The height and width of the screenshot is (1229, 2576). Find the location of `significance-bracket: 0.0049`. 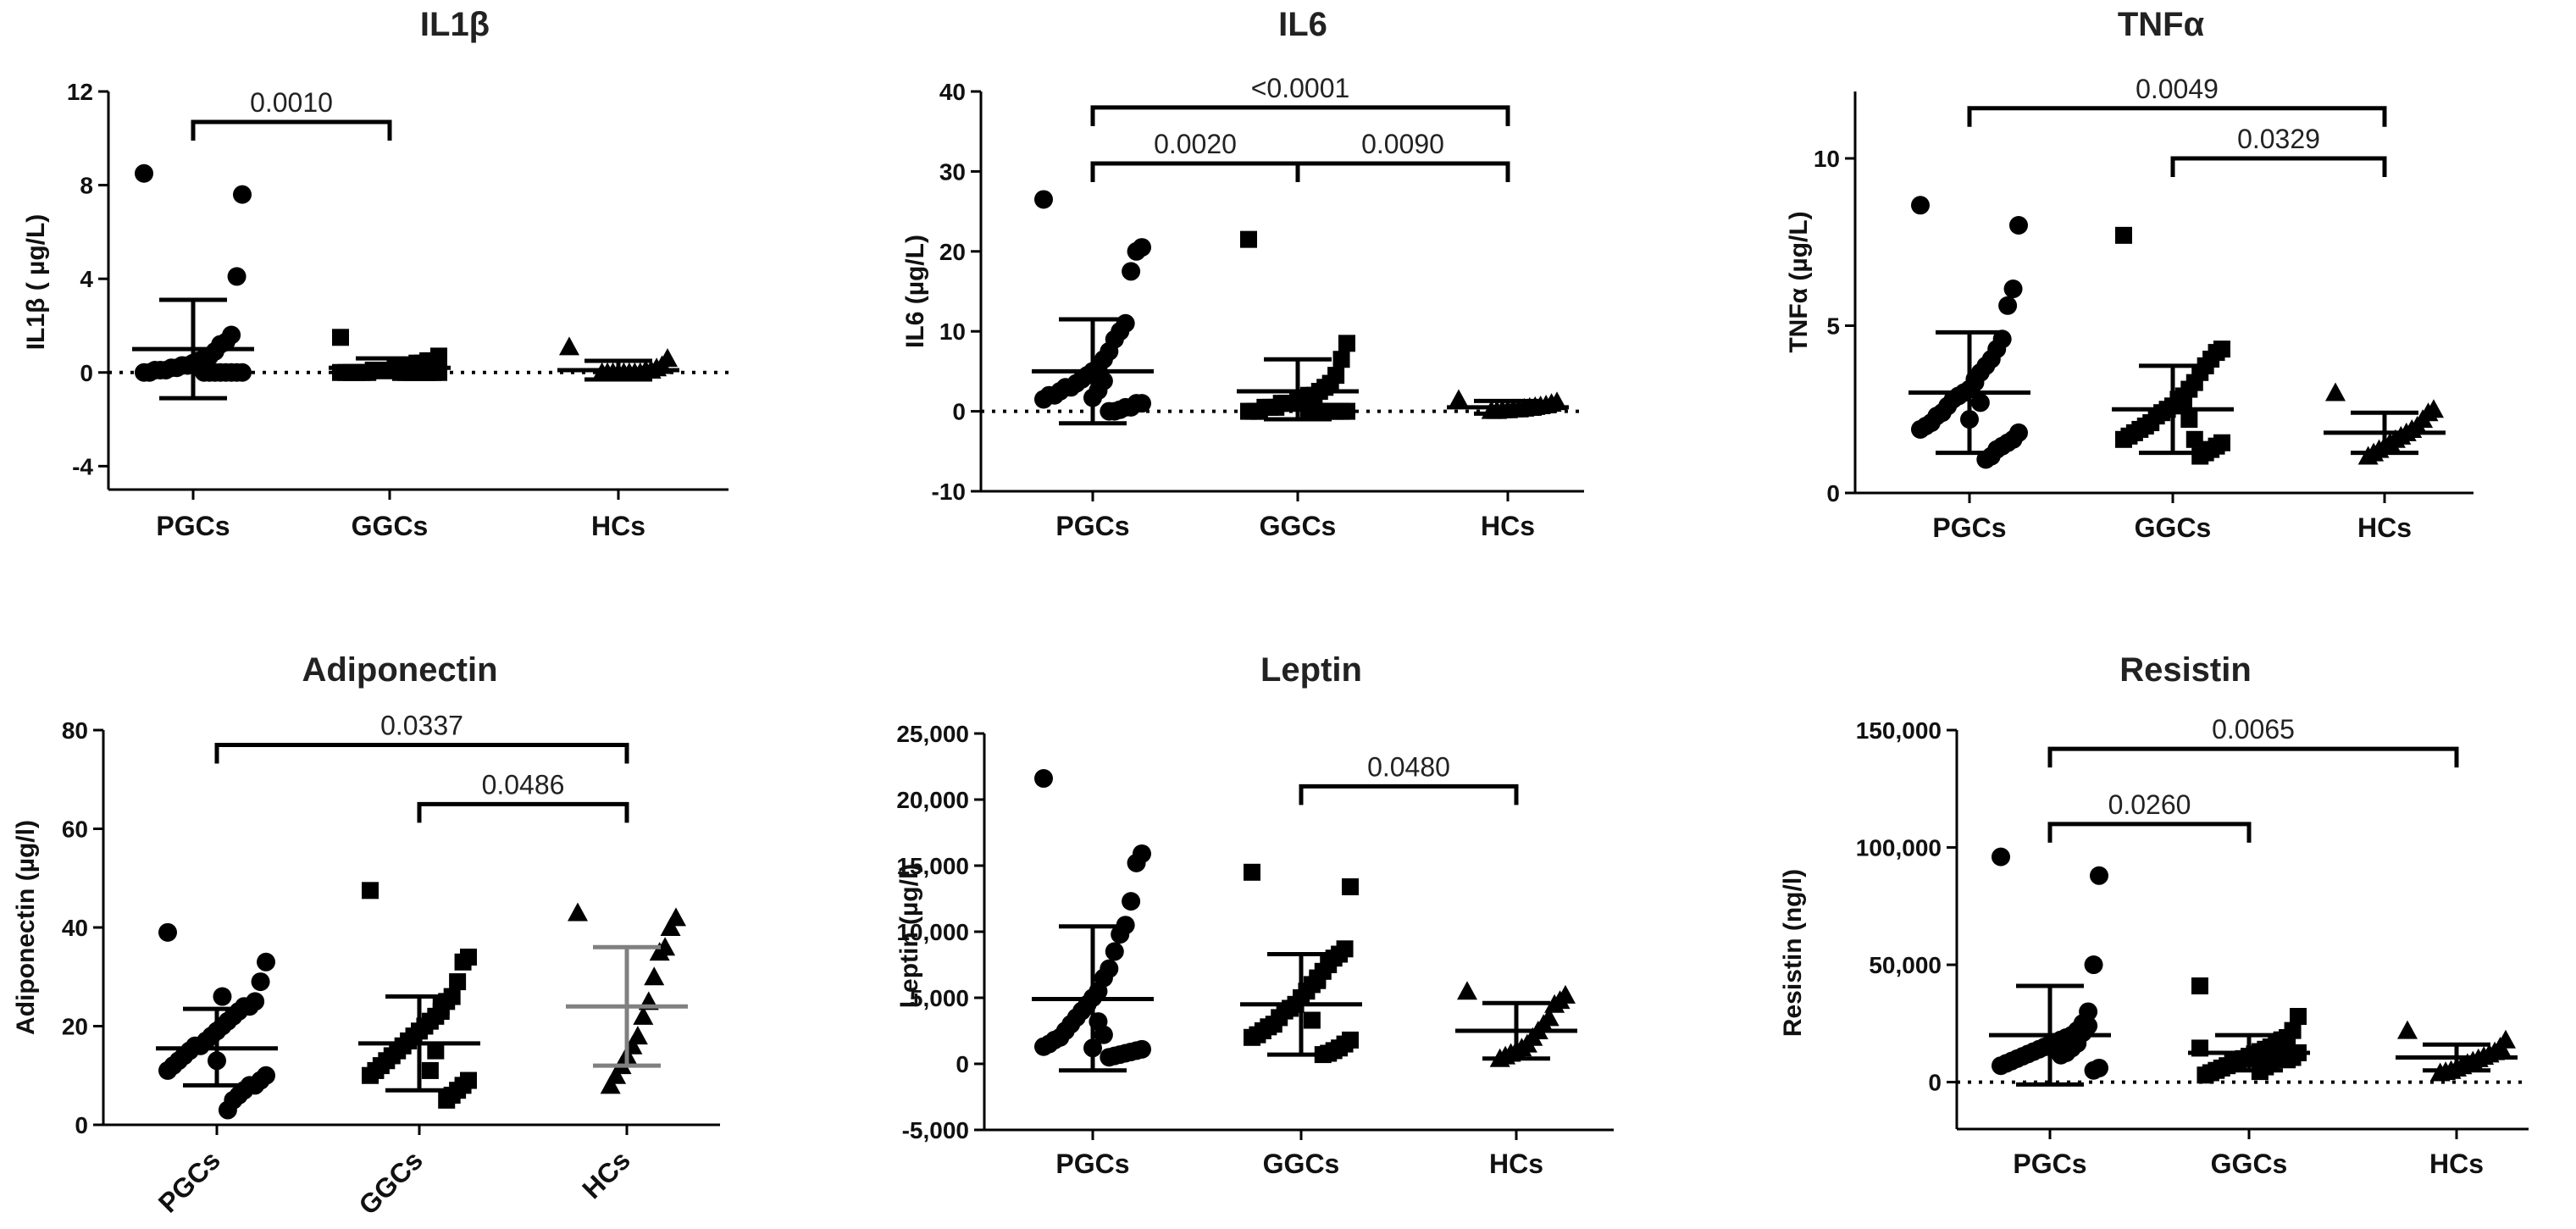

significance-bracket: 0.0049 is located at coordinates (2177, 100).